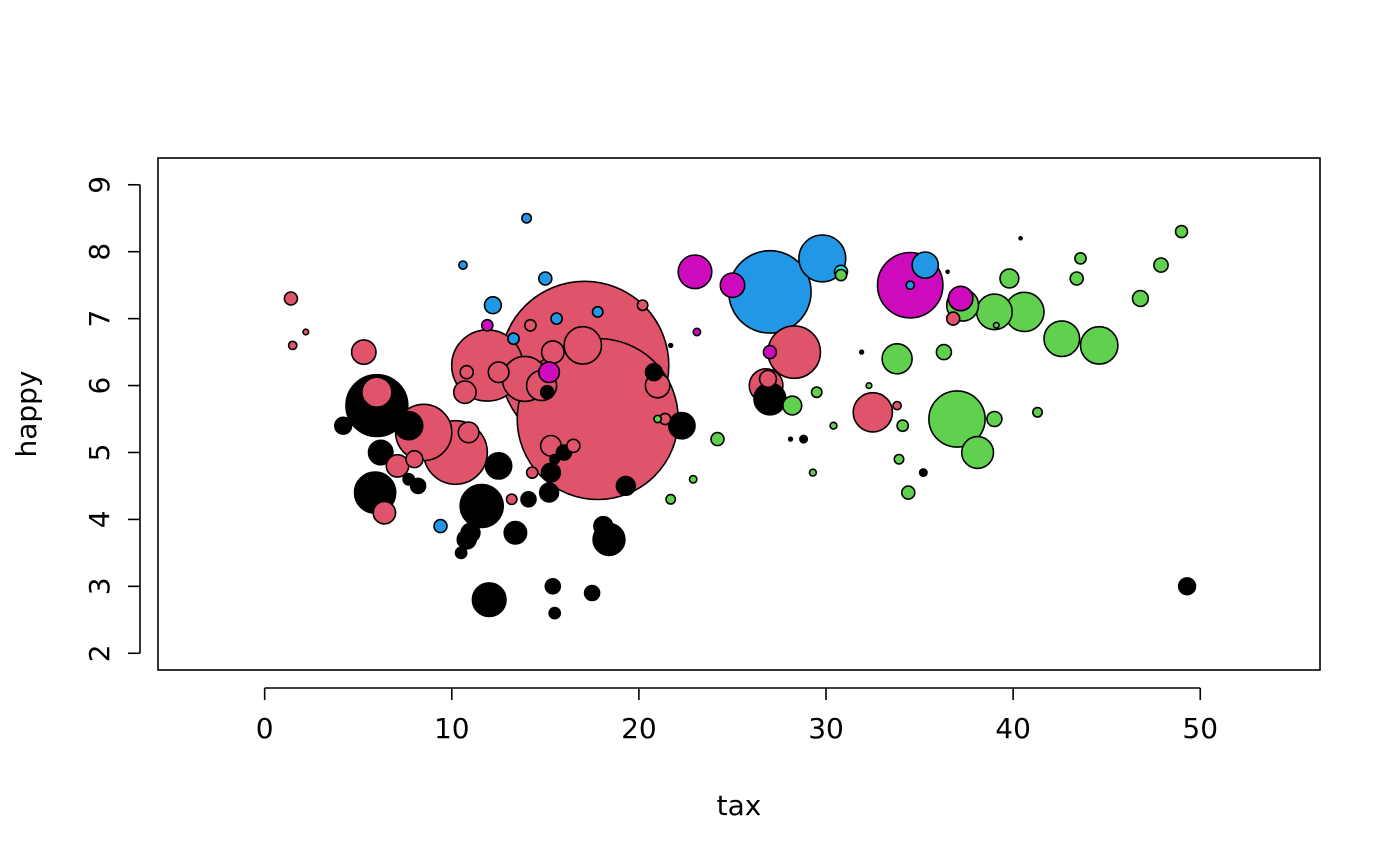 This screenshot has width=1400, height=866. I want to click on x-tick-label: 50, so click(1200, 728).